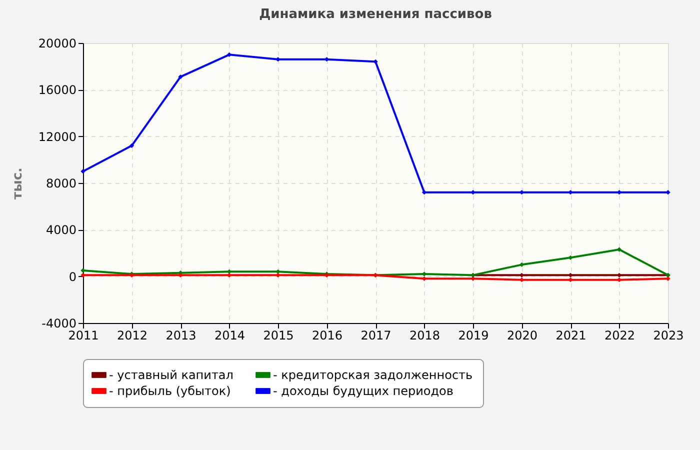 The image size is (700, 450). What do you see at coordinates (373, 375) in the screenshot?
I see `legend-label: - кредиторская задолженность` at bounding box center [373, 375].